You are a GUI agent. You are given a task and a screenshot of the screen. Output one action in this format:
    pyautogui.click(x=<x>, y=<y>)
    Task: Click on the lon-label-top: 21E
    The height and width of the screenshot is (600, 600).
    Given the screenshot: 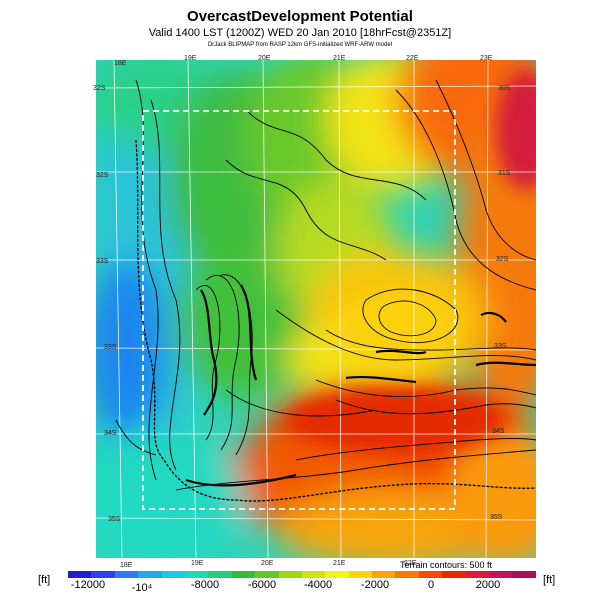 What is the action you would take?
    pyautogui.click(x=339, y=58)
    